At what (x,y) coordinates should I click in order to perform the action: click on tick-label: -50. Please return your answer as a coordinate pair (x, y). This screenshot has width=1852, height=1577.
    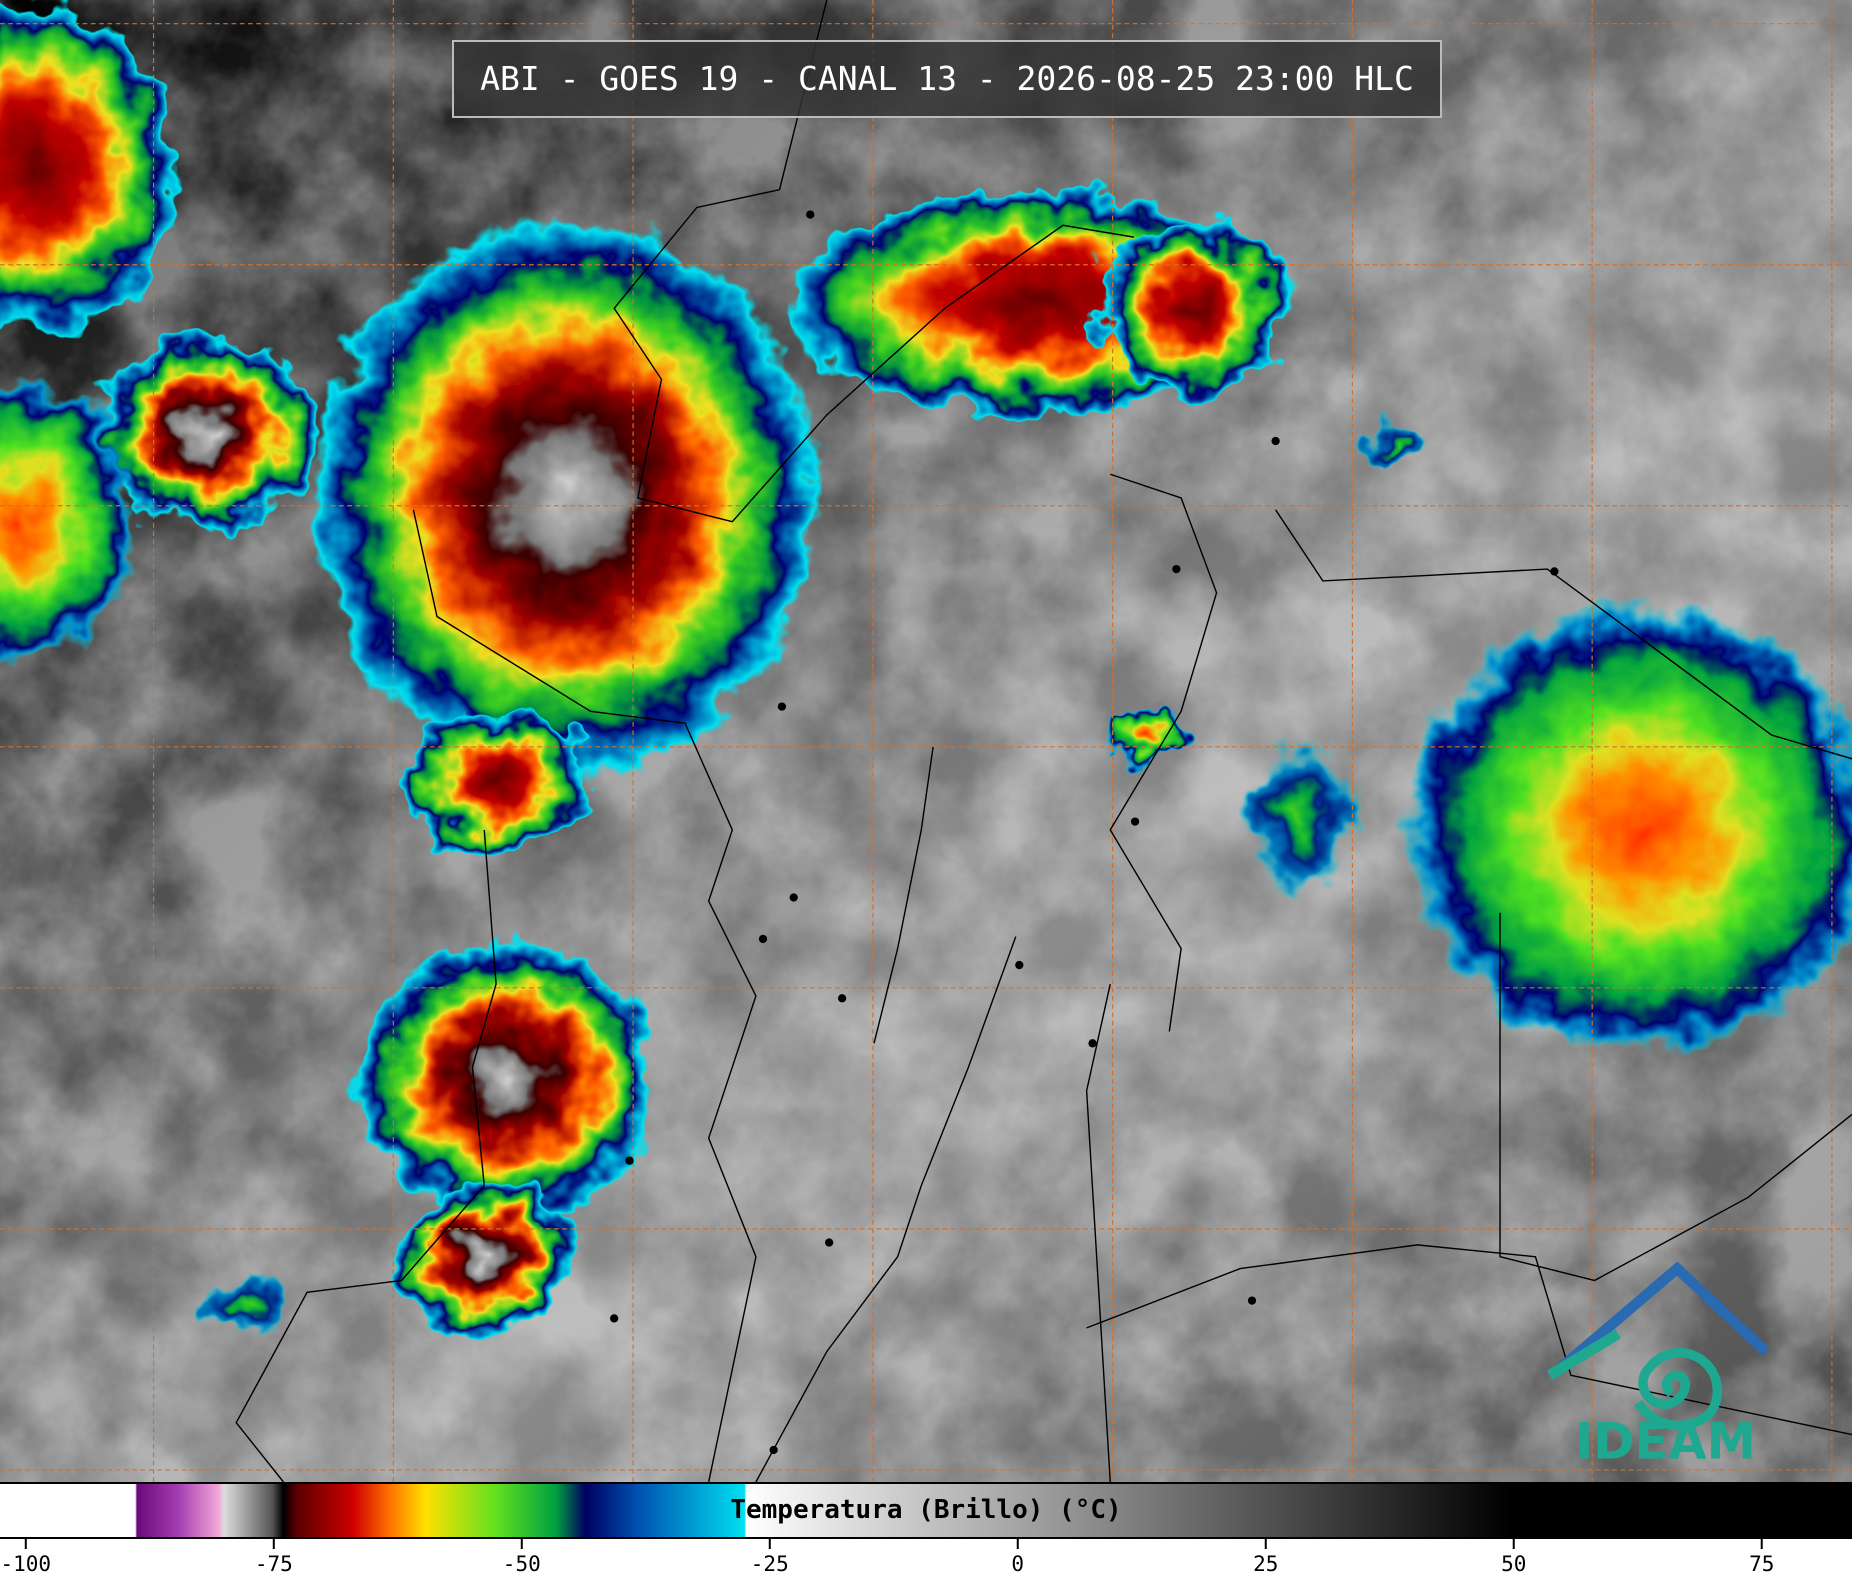
    Looking at the image, I should click on (522, 1564).